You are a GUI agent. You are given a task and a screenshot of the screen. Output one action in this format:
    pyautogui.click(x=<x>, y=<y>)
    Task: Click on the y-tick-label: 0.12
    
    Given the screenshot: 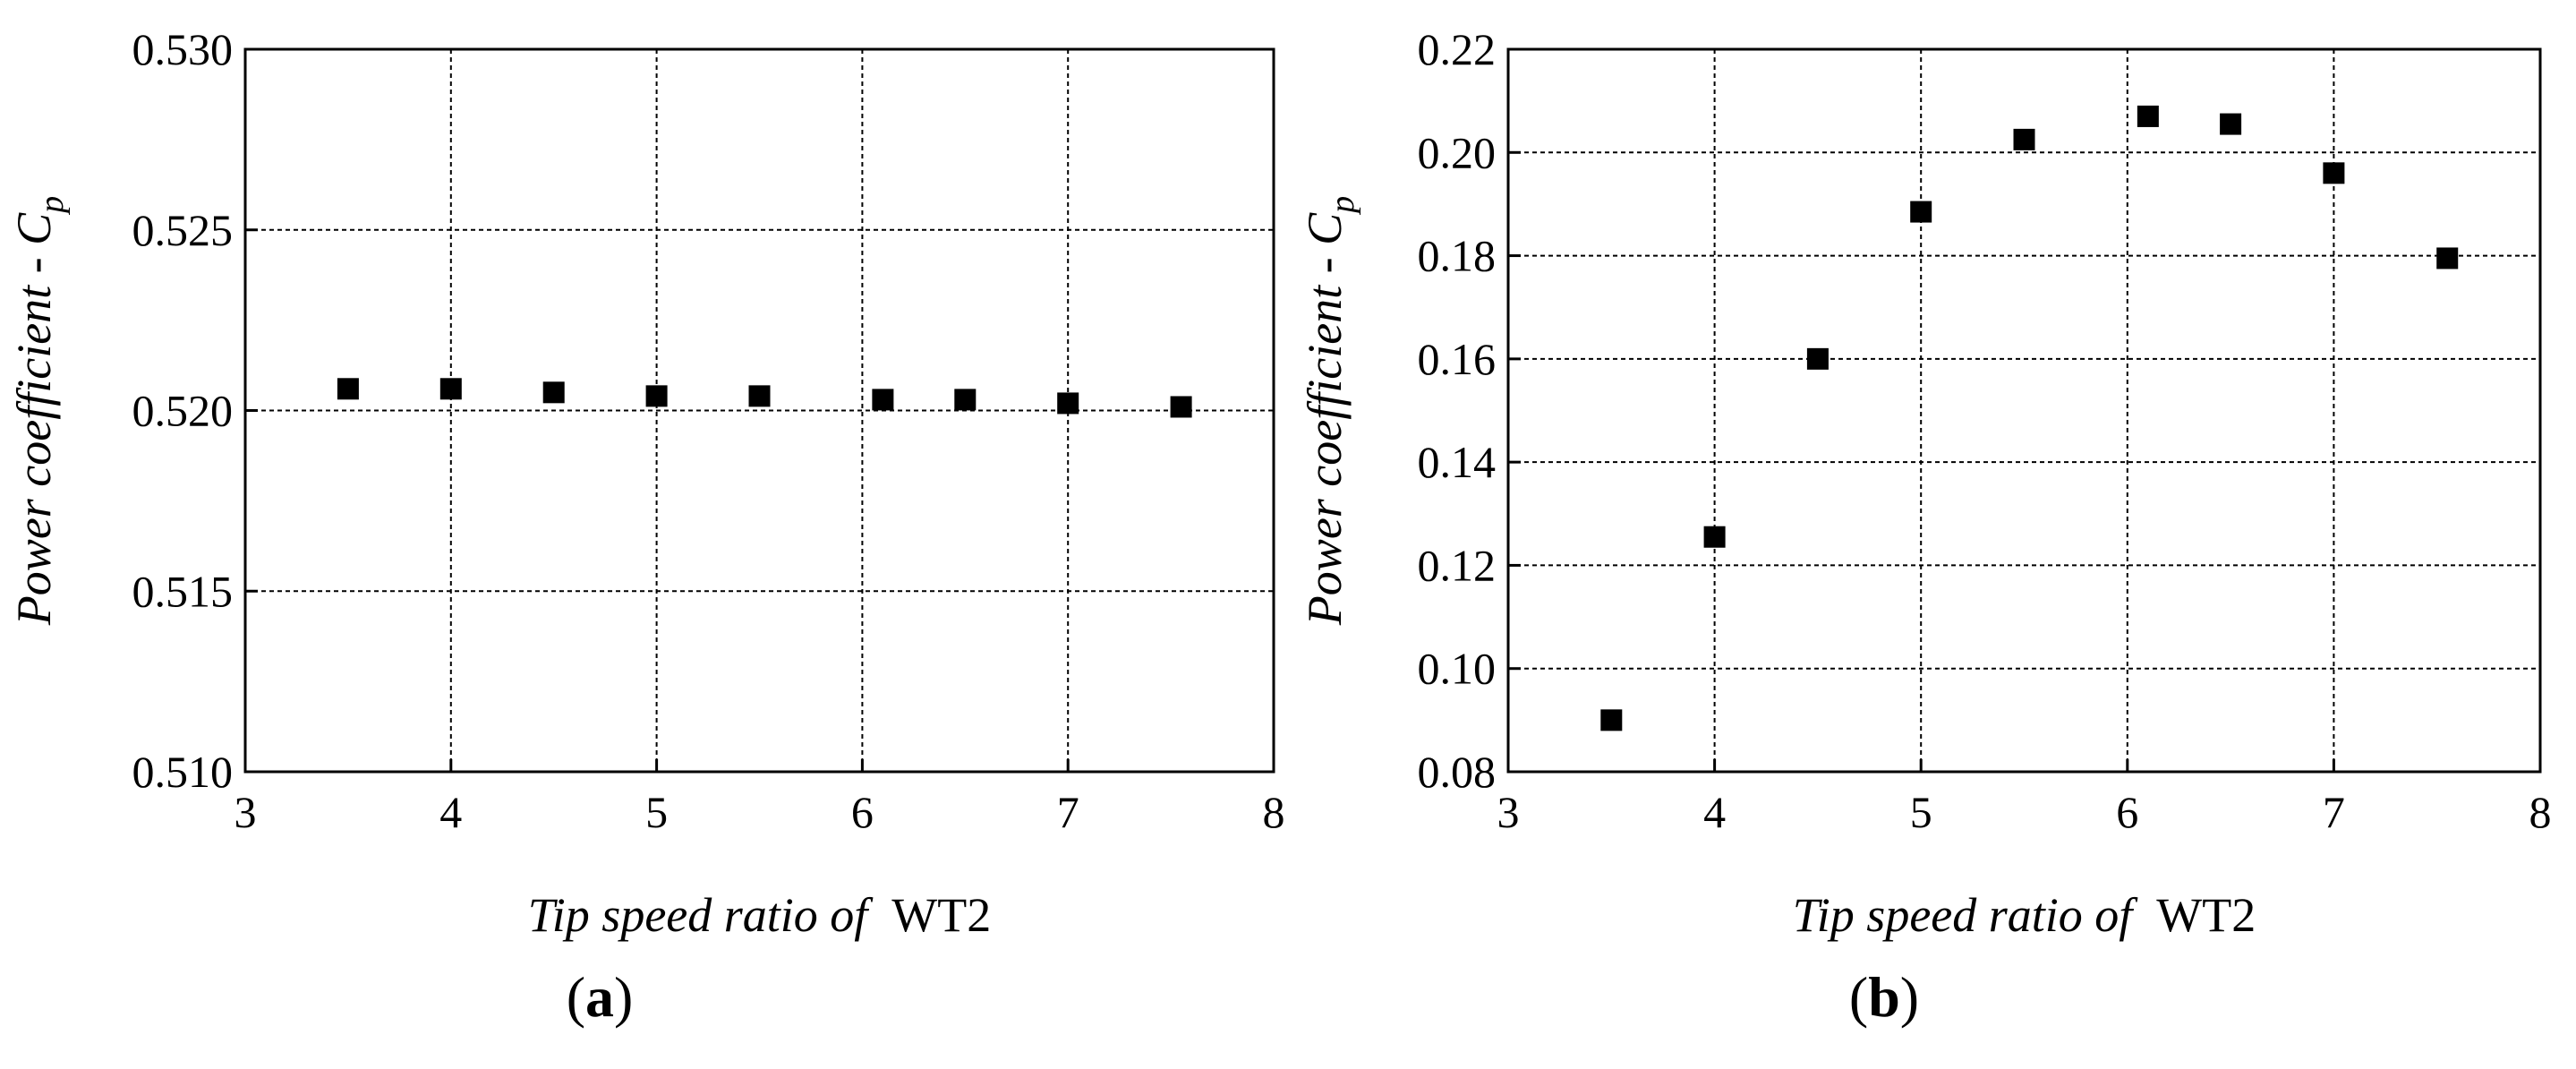 What is the action you would take?
    pyautogui.click(x=1457, y=565)
    